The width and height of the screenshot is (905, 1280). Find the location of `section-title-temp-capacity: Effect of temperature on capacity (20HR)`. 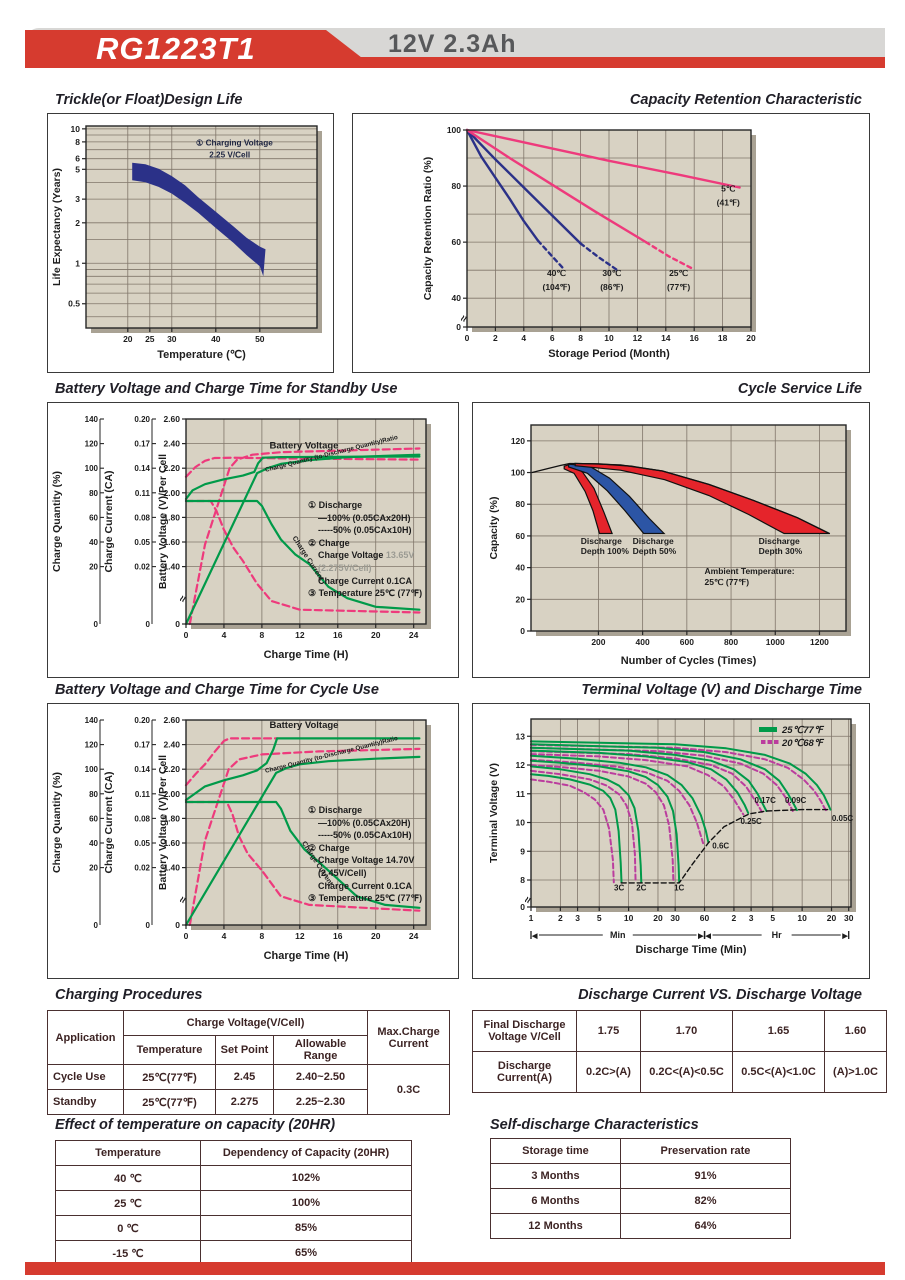

section-title-temp-capacity: Effect of temperature on capacity (20HR) is located at coordinates (195, 1125).